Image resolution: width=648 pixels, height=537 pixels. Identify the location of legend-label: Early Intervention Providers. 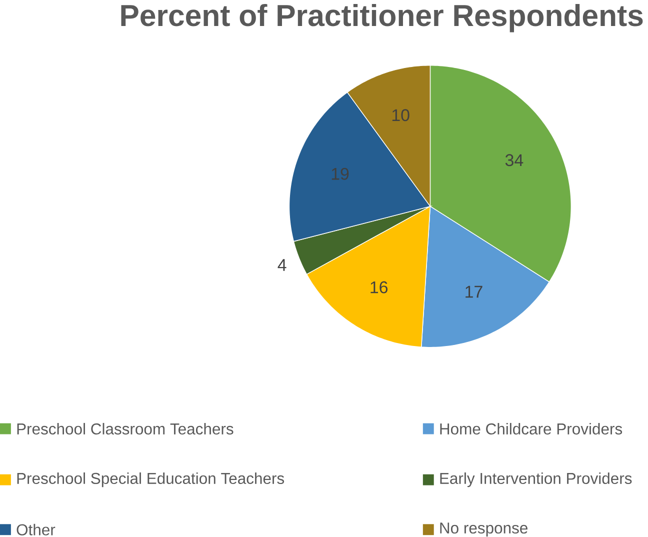
(536, 480).